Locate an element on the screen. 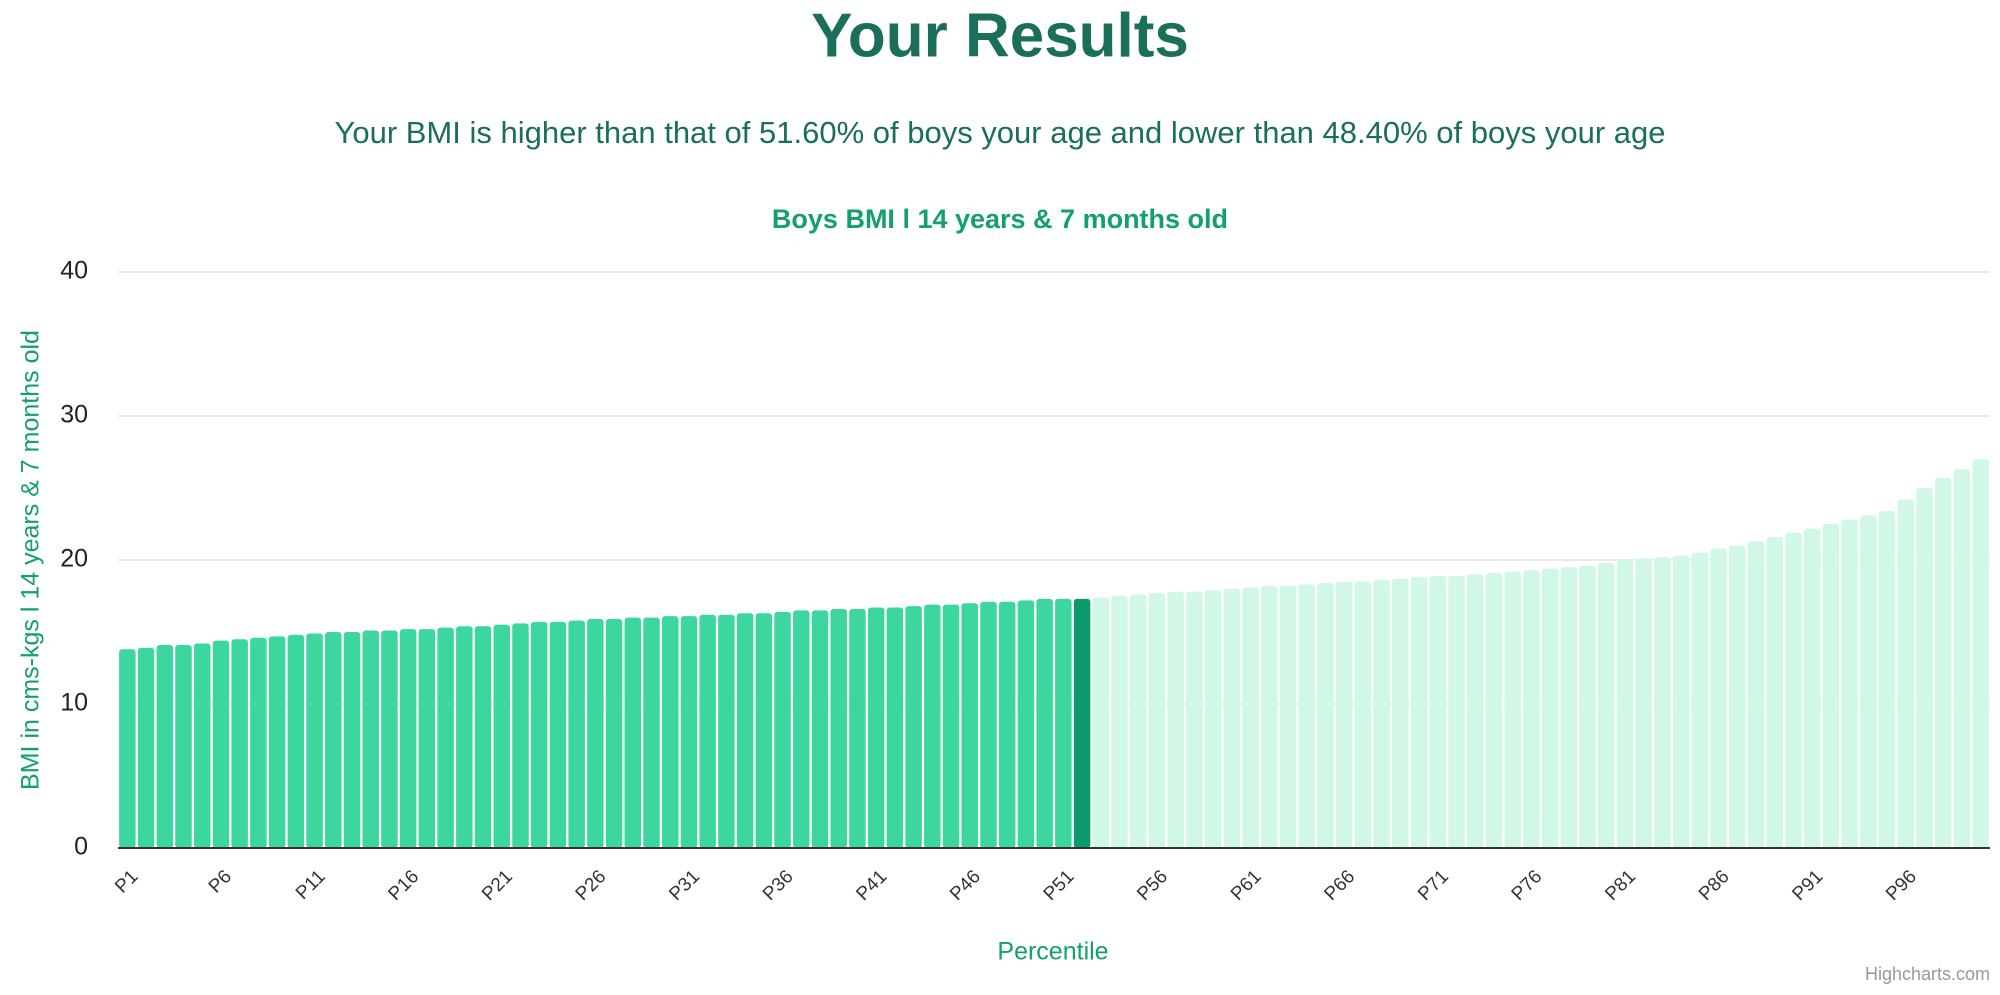 Image resolution: width=2000 pixels, height=995 pixels. chart-title: Boys BMI l 14 years & 7 months old is located at coordinates (1000, 219).